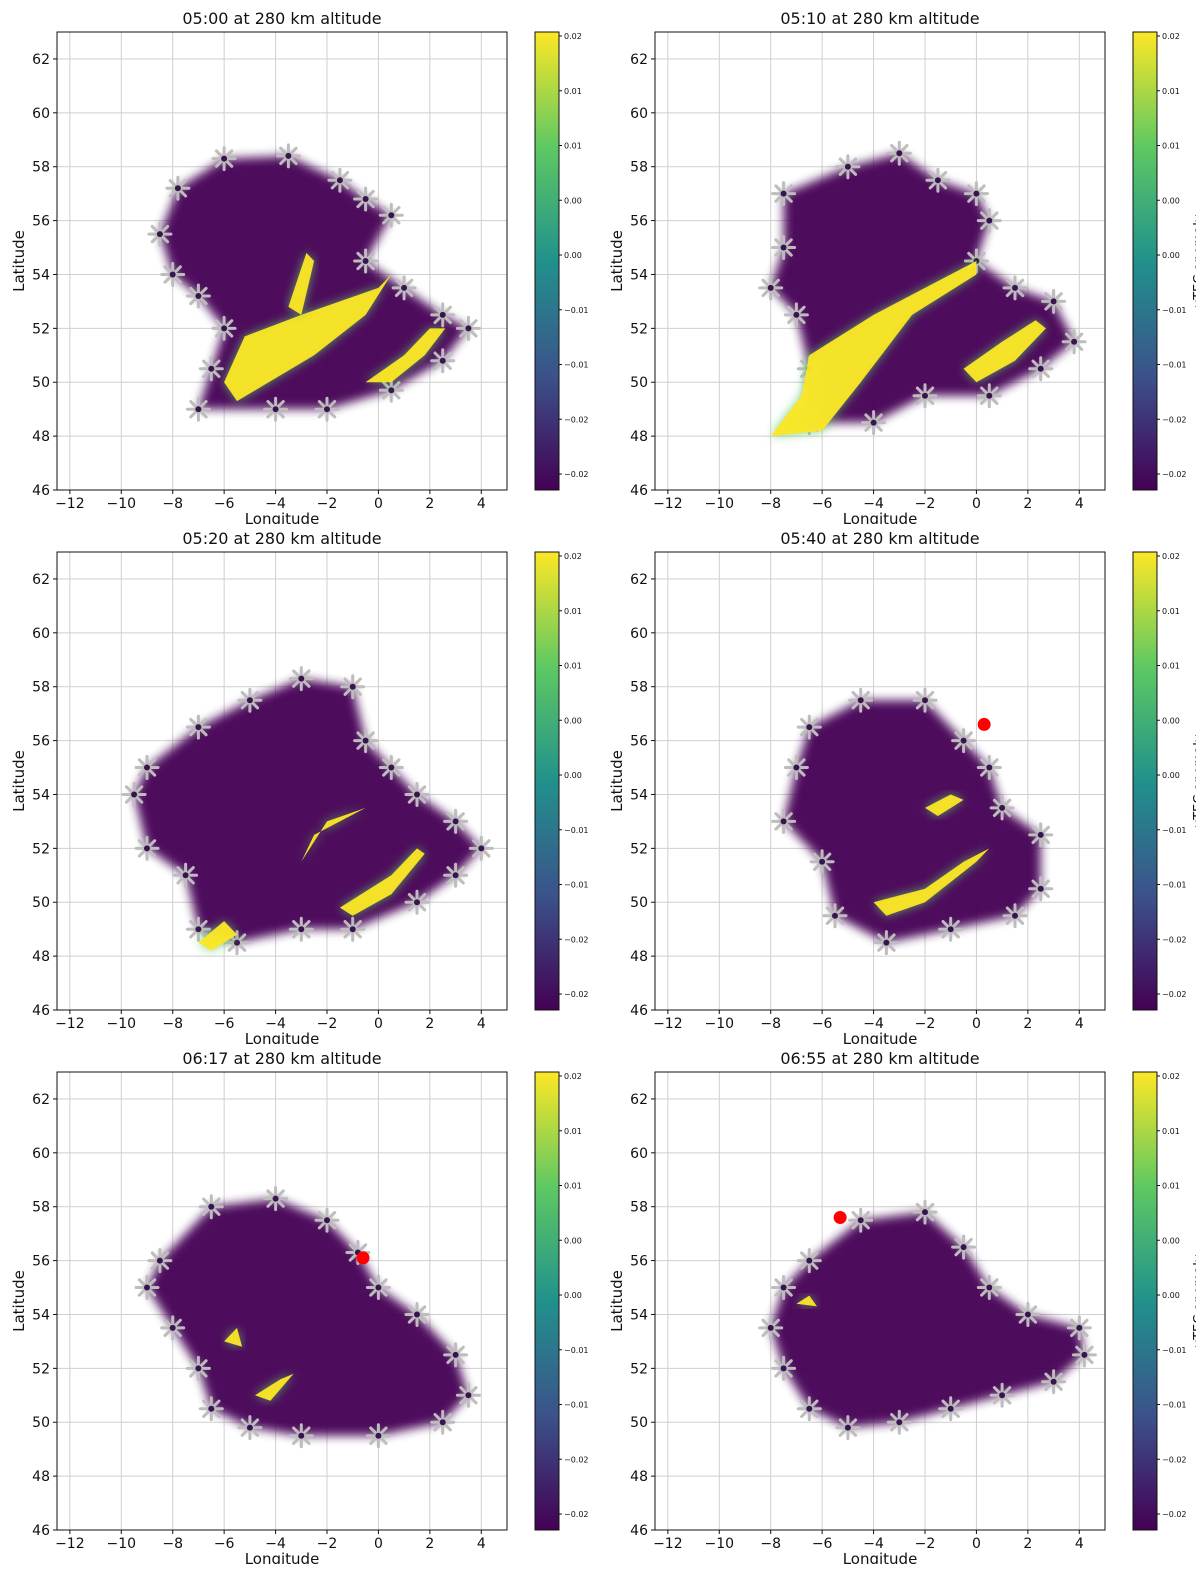 This screenshot has height=1577, width=1196. I want to click on y-tick-label: 56, so click(41, 1262).